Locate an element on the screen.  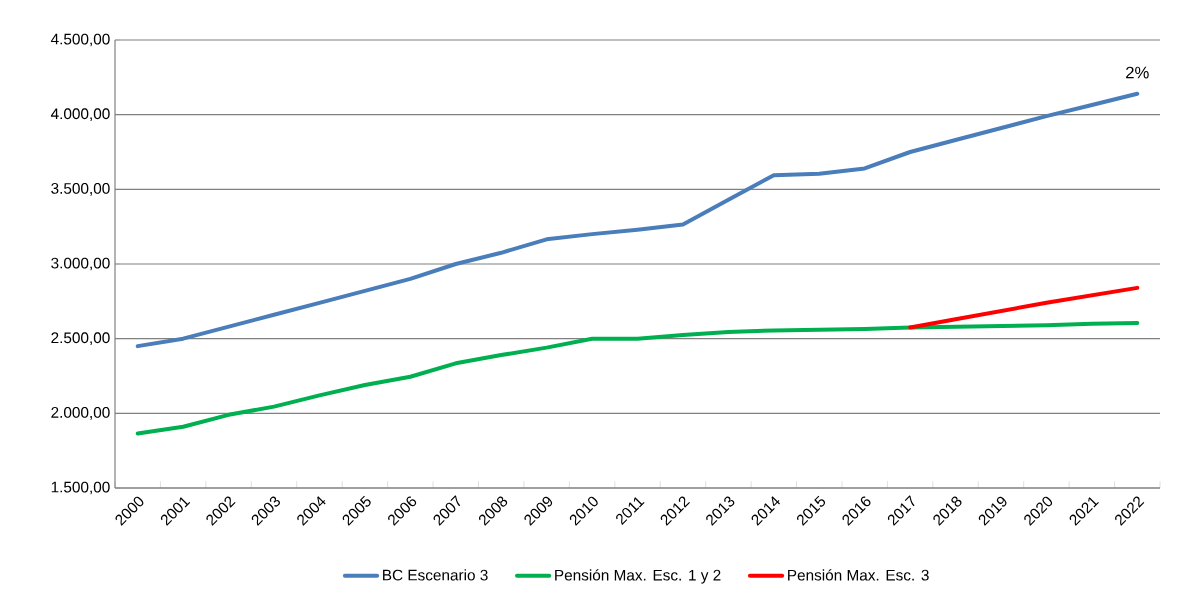
legend-label: Pensión Max. Esc. 3 is located at coordinates (858, 575).